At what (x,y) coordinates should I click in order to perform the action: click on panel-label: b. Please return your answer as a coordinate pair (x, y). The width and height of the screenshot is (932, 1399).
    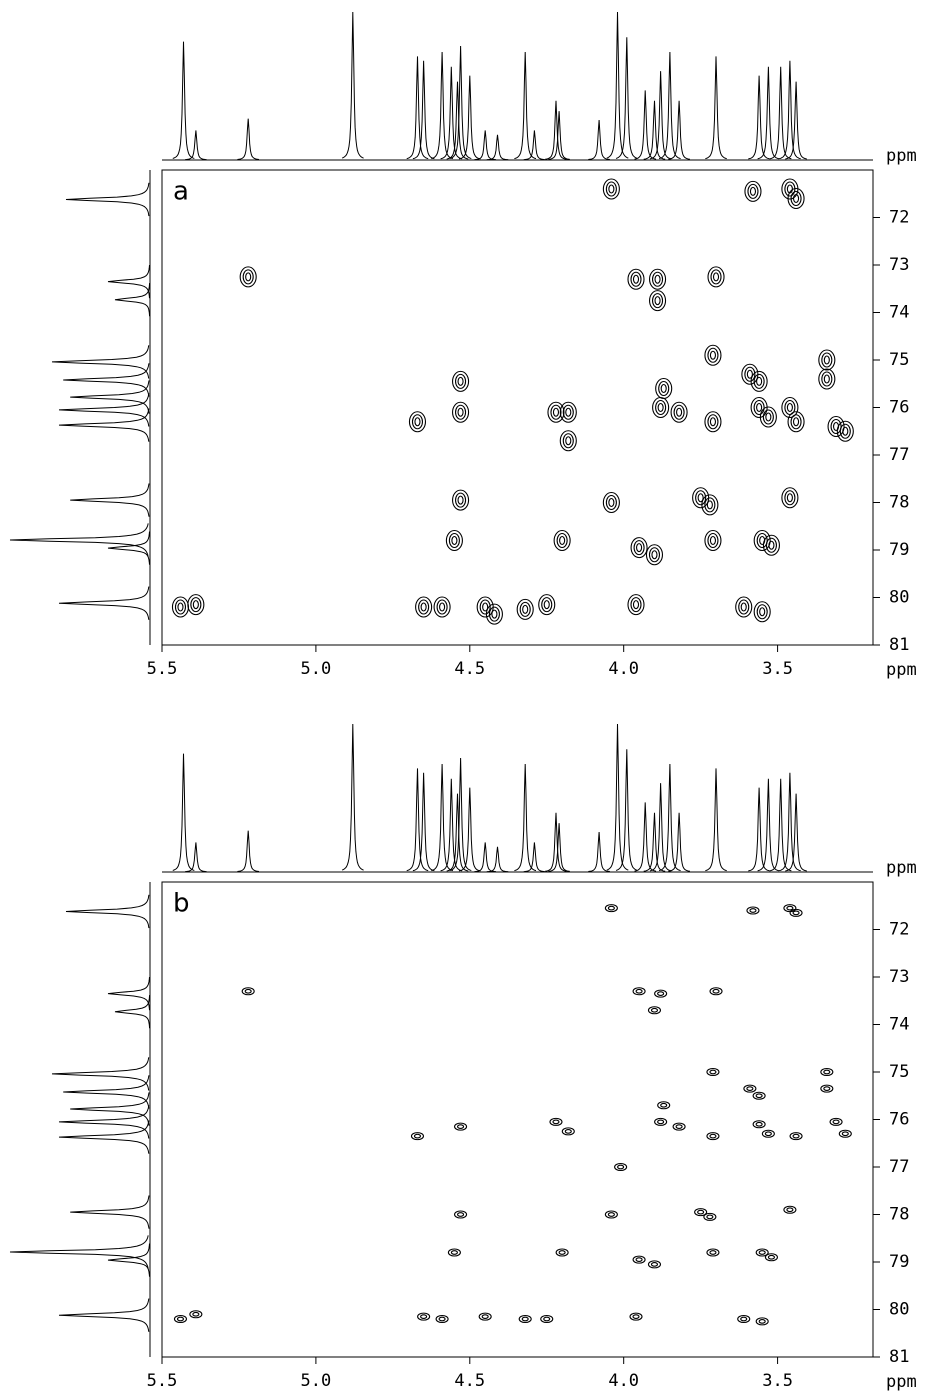
    Looking at the image, I should click on (181, 904).